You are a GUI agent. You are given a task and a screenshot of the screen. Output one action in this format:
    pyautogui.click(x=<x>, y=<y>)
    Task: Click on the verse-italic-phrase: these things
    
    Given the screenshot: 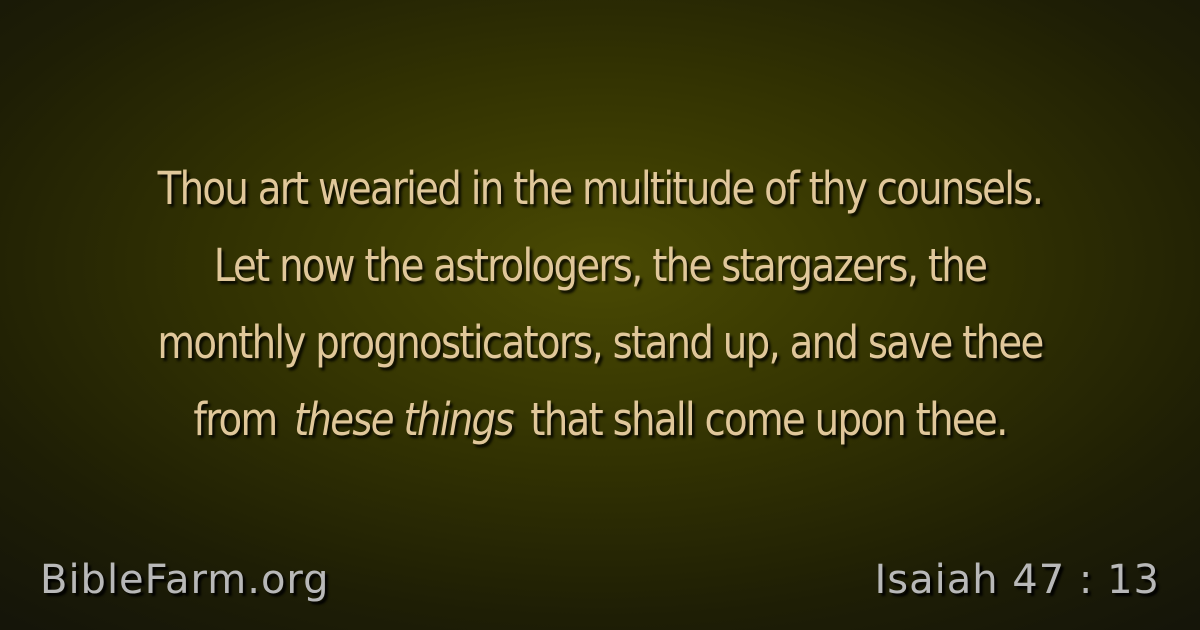 What is the action you would take?
    pyautogui.click(x=404, y=419)
    